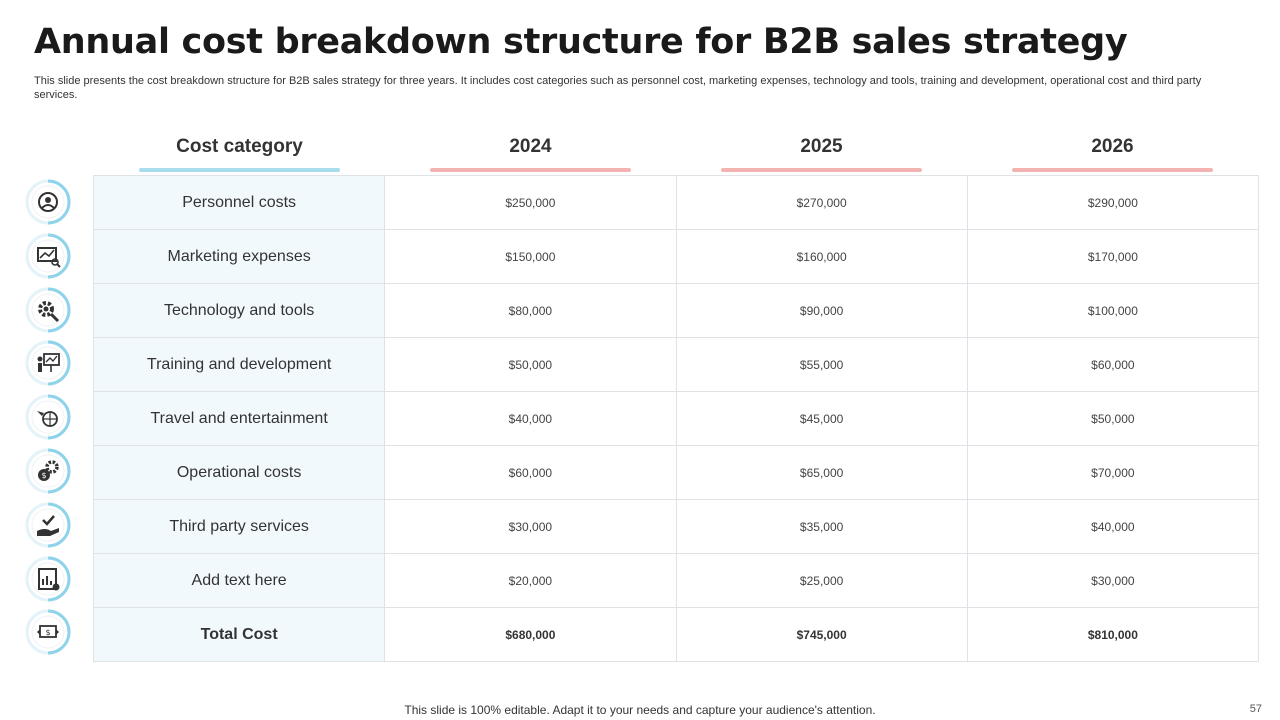 This screenshot has width=1280, height=720. Describe the element at coordinates (1112, 146) in the screenshot. I see `header-label: 2026` at that location.